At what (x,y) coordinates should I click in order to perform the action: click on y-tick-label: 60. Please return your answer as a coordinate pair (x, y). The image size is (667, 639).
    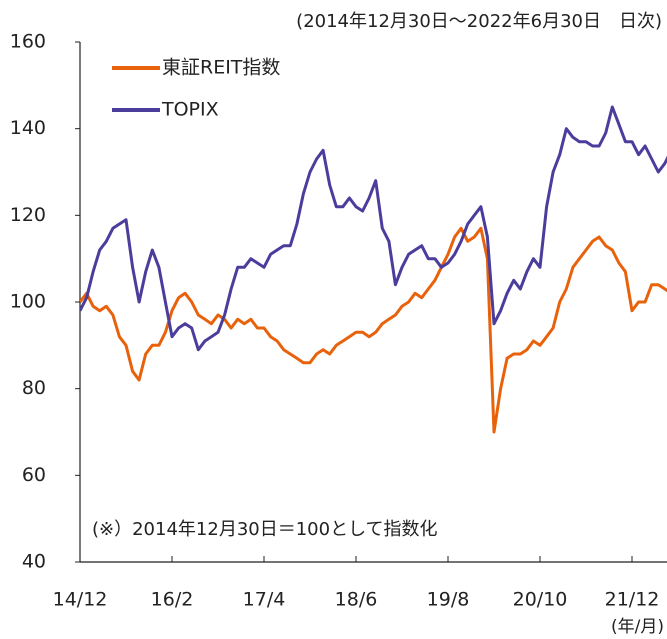
    Looking at the image, I should click on (34, 475).